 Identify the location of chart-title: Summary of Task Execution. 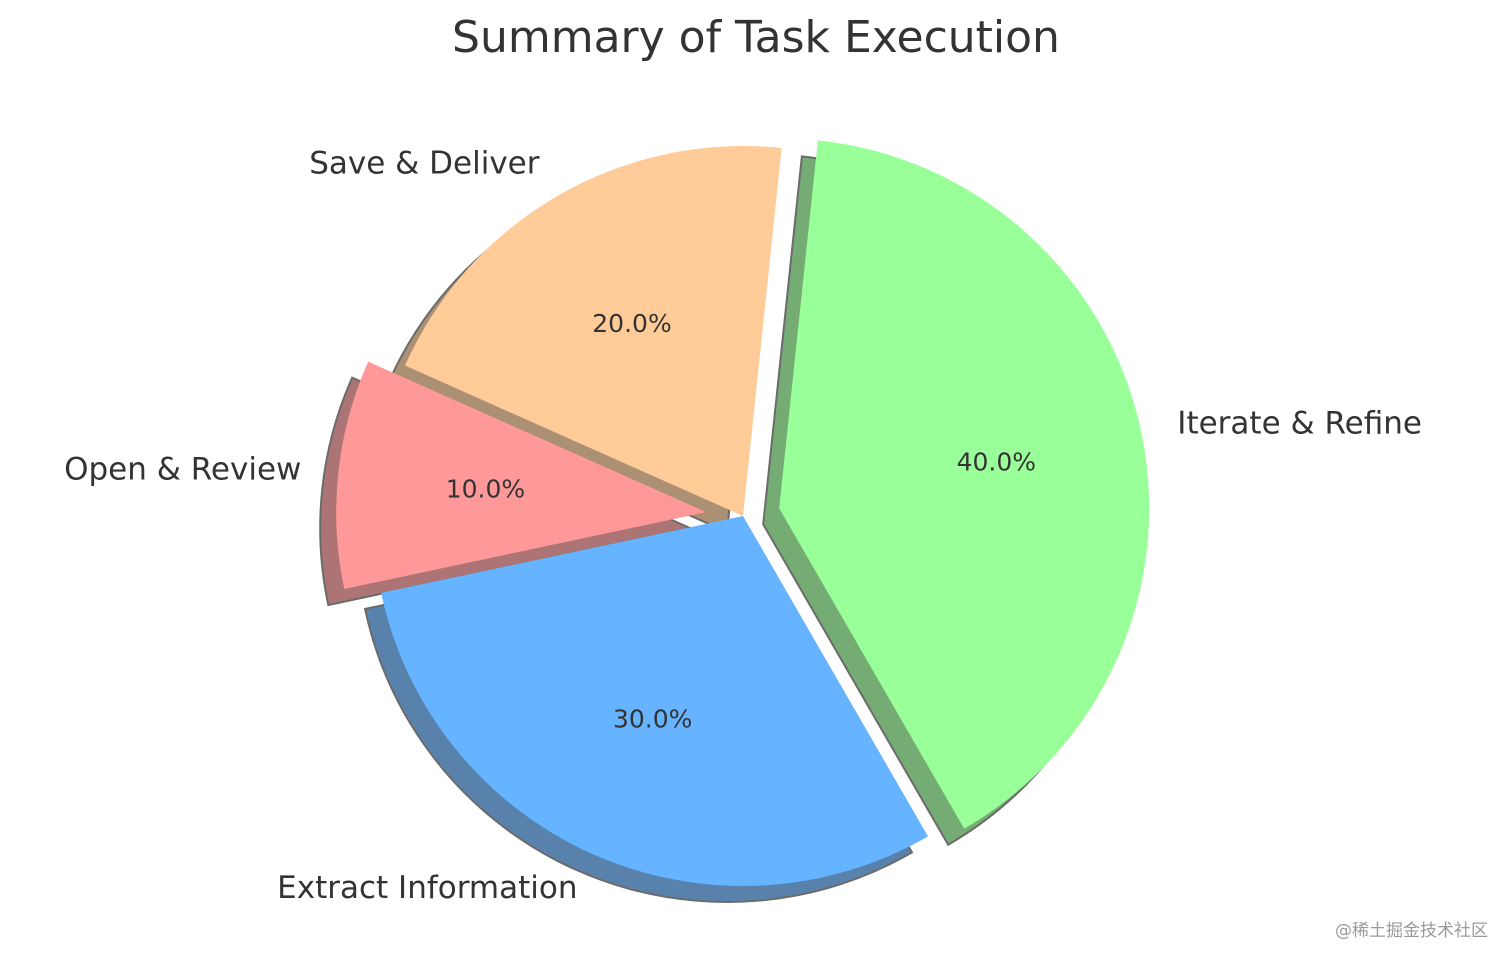
(756, 37).